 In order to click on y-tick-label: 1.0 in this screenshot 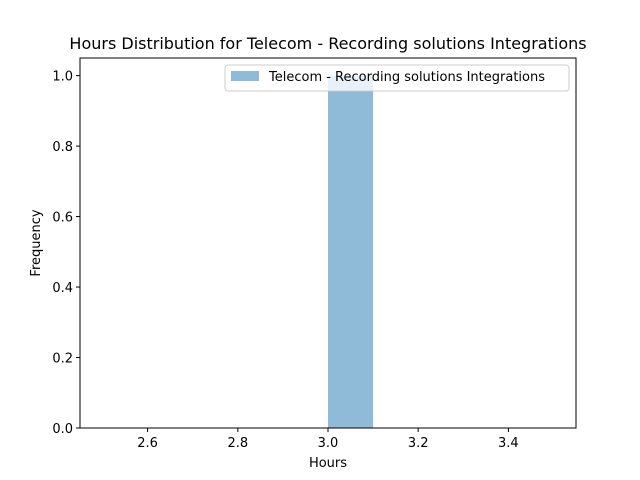, I will do `click(62, 77)`.